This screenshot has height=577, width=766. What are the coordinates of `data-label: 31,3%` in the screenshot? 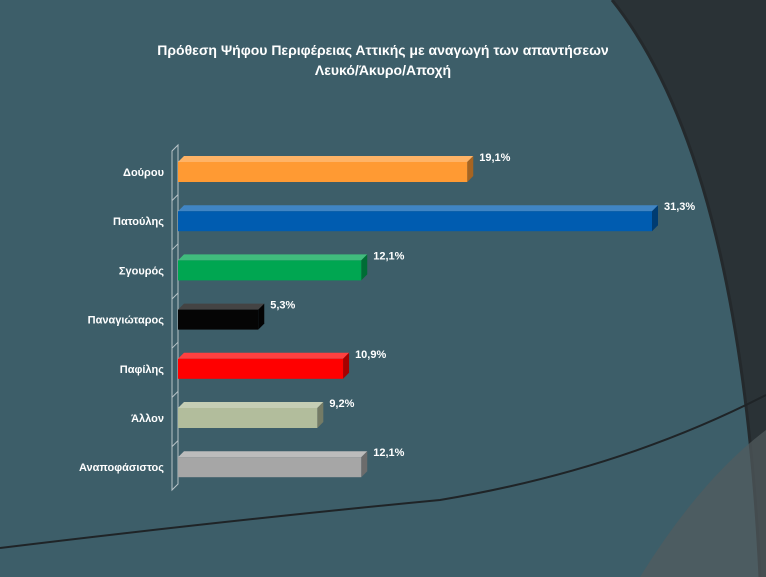 It's located at (679, 207).